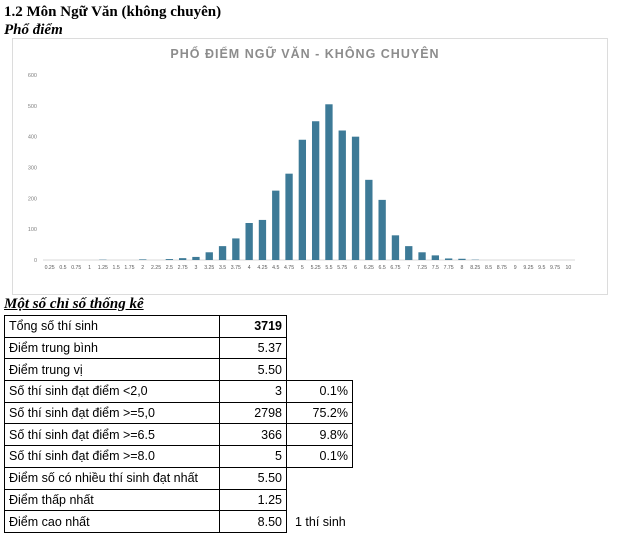  Describe the element at coordinates (382, 268) in the screenshot. I see `x-tick-label: 6.5` at that location.